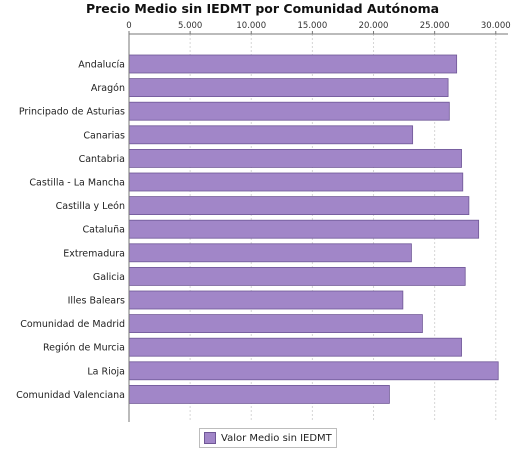  What do you see at coordinates (96, 301) in the screenshot?
I see `category-label: Illes Balears` at bounding box center [96, 301].